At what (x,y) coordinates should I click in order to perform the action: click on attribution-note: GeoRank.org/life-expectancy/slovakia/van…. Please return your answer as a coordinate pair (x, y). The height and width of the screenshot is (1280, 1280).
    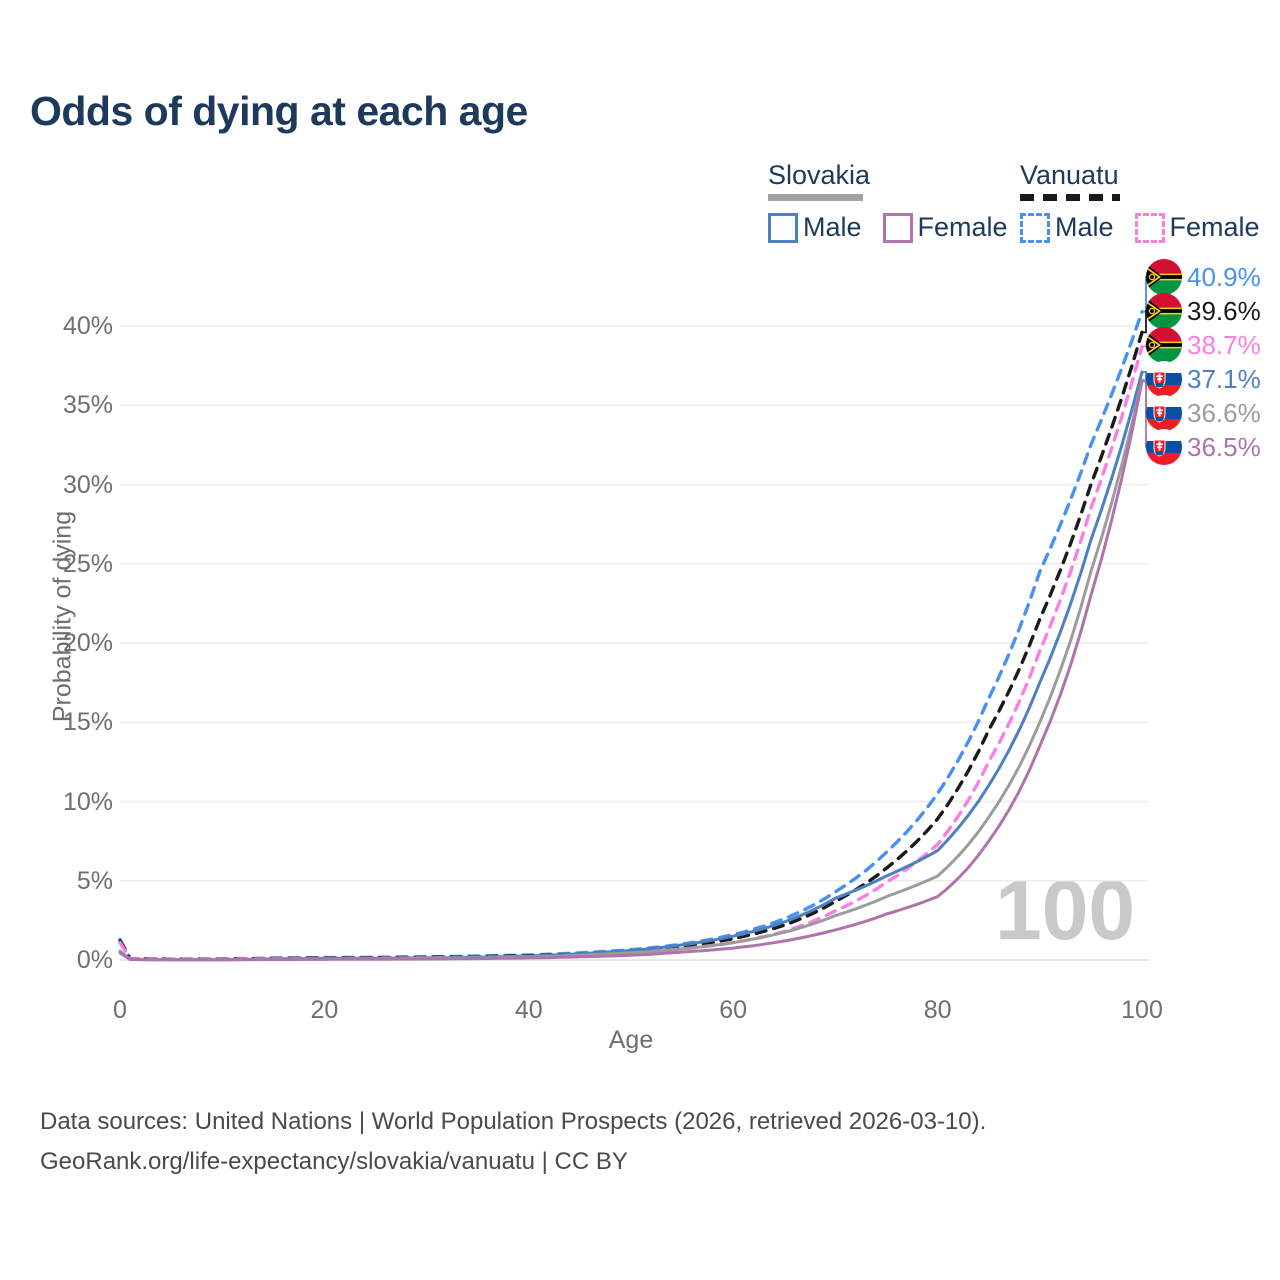
    Looking at the image, I should click on (334, 1161).